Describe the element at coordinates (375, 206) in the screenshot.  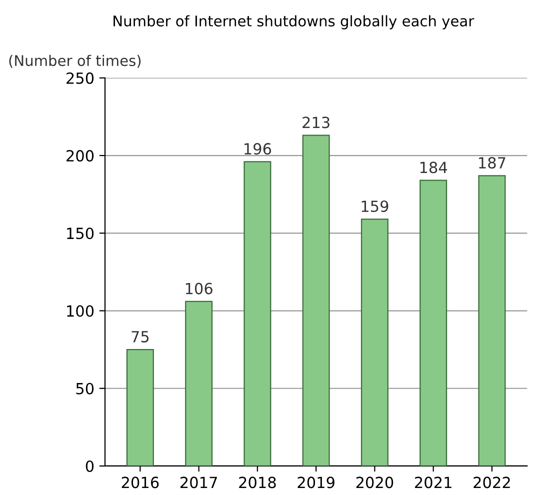
I see `data-label: 159` at that location.